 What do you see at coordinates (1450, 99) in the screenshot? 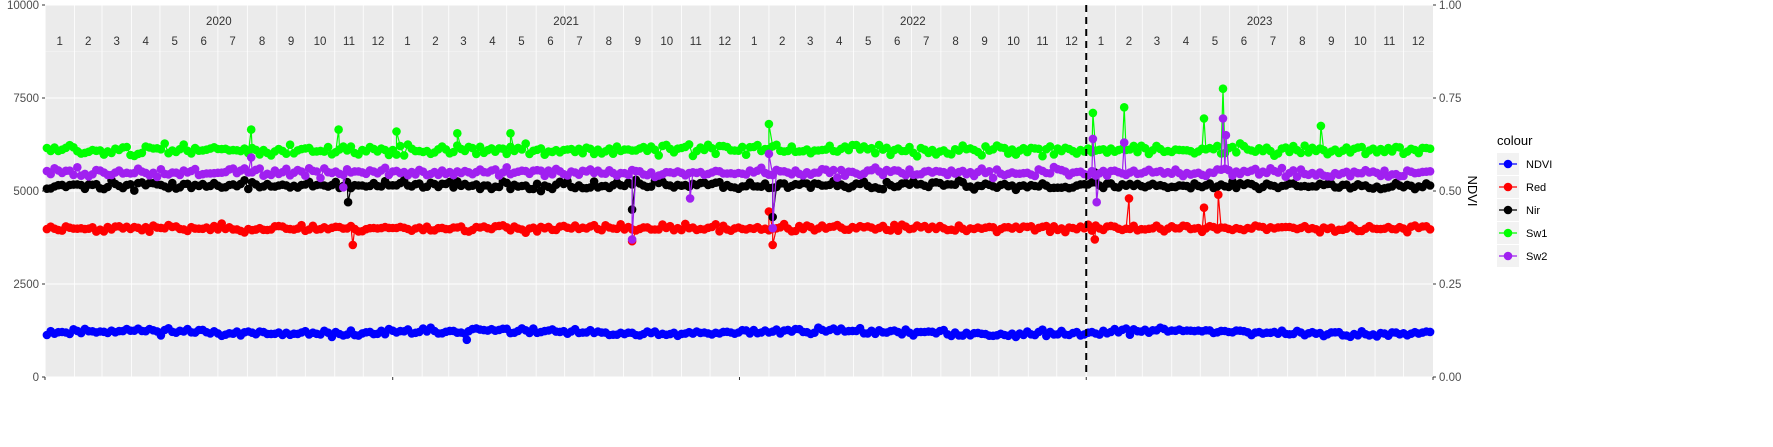
I see `y-tick-label-right: 0.75` at bounding box center [1450, 99].